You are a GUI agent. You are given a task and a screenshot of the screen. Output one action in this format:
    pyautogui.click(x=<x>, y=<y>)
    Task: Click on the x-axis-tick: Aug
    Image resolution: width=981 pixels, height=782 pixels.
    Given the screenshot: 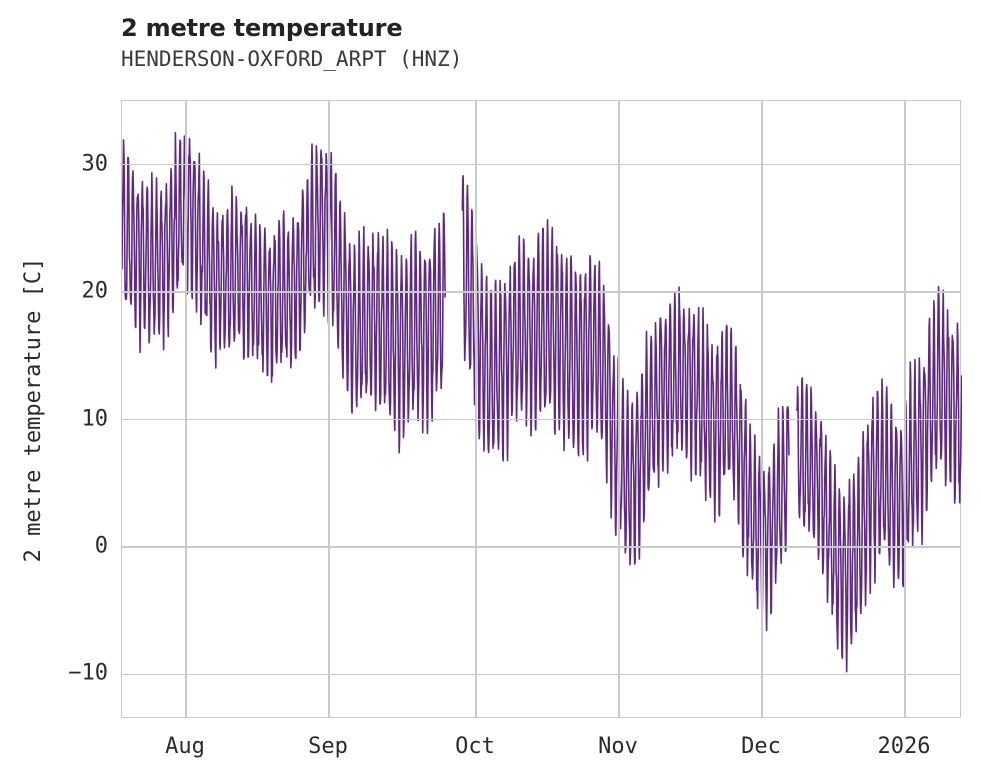 What is the action you would take?
    pyautogui.click(x=185, y=746)
    